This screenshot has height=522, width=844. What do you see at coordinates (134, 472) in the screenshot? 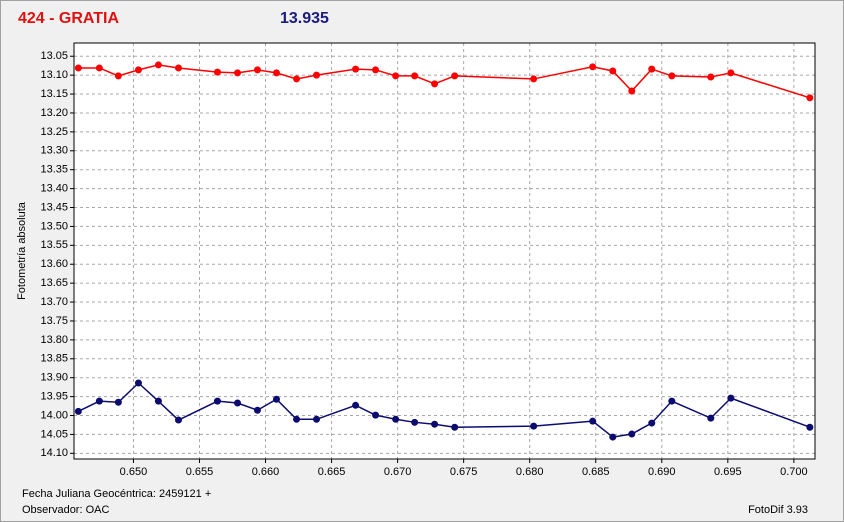
I see `x-tick-label: 0.650` at bounding box center [134, 472].